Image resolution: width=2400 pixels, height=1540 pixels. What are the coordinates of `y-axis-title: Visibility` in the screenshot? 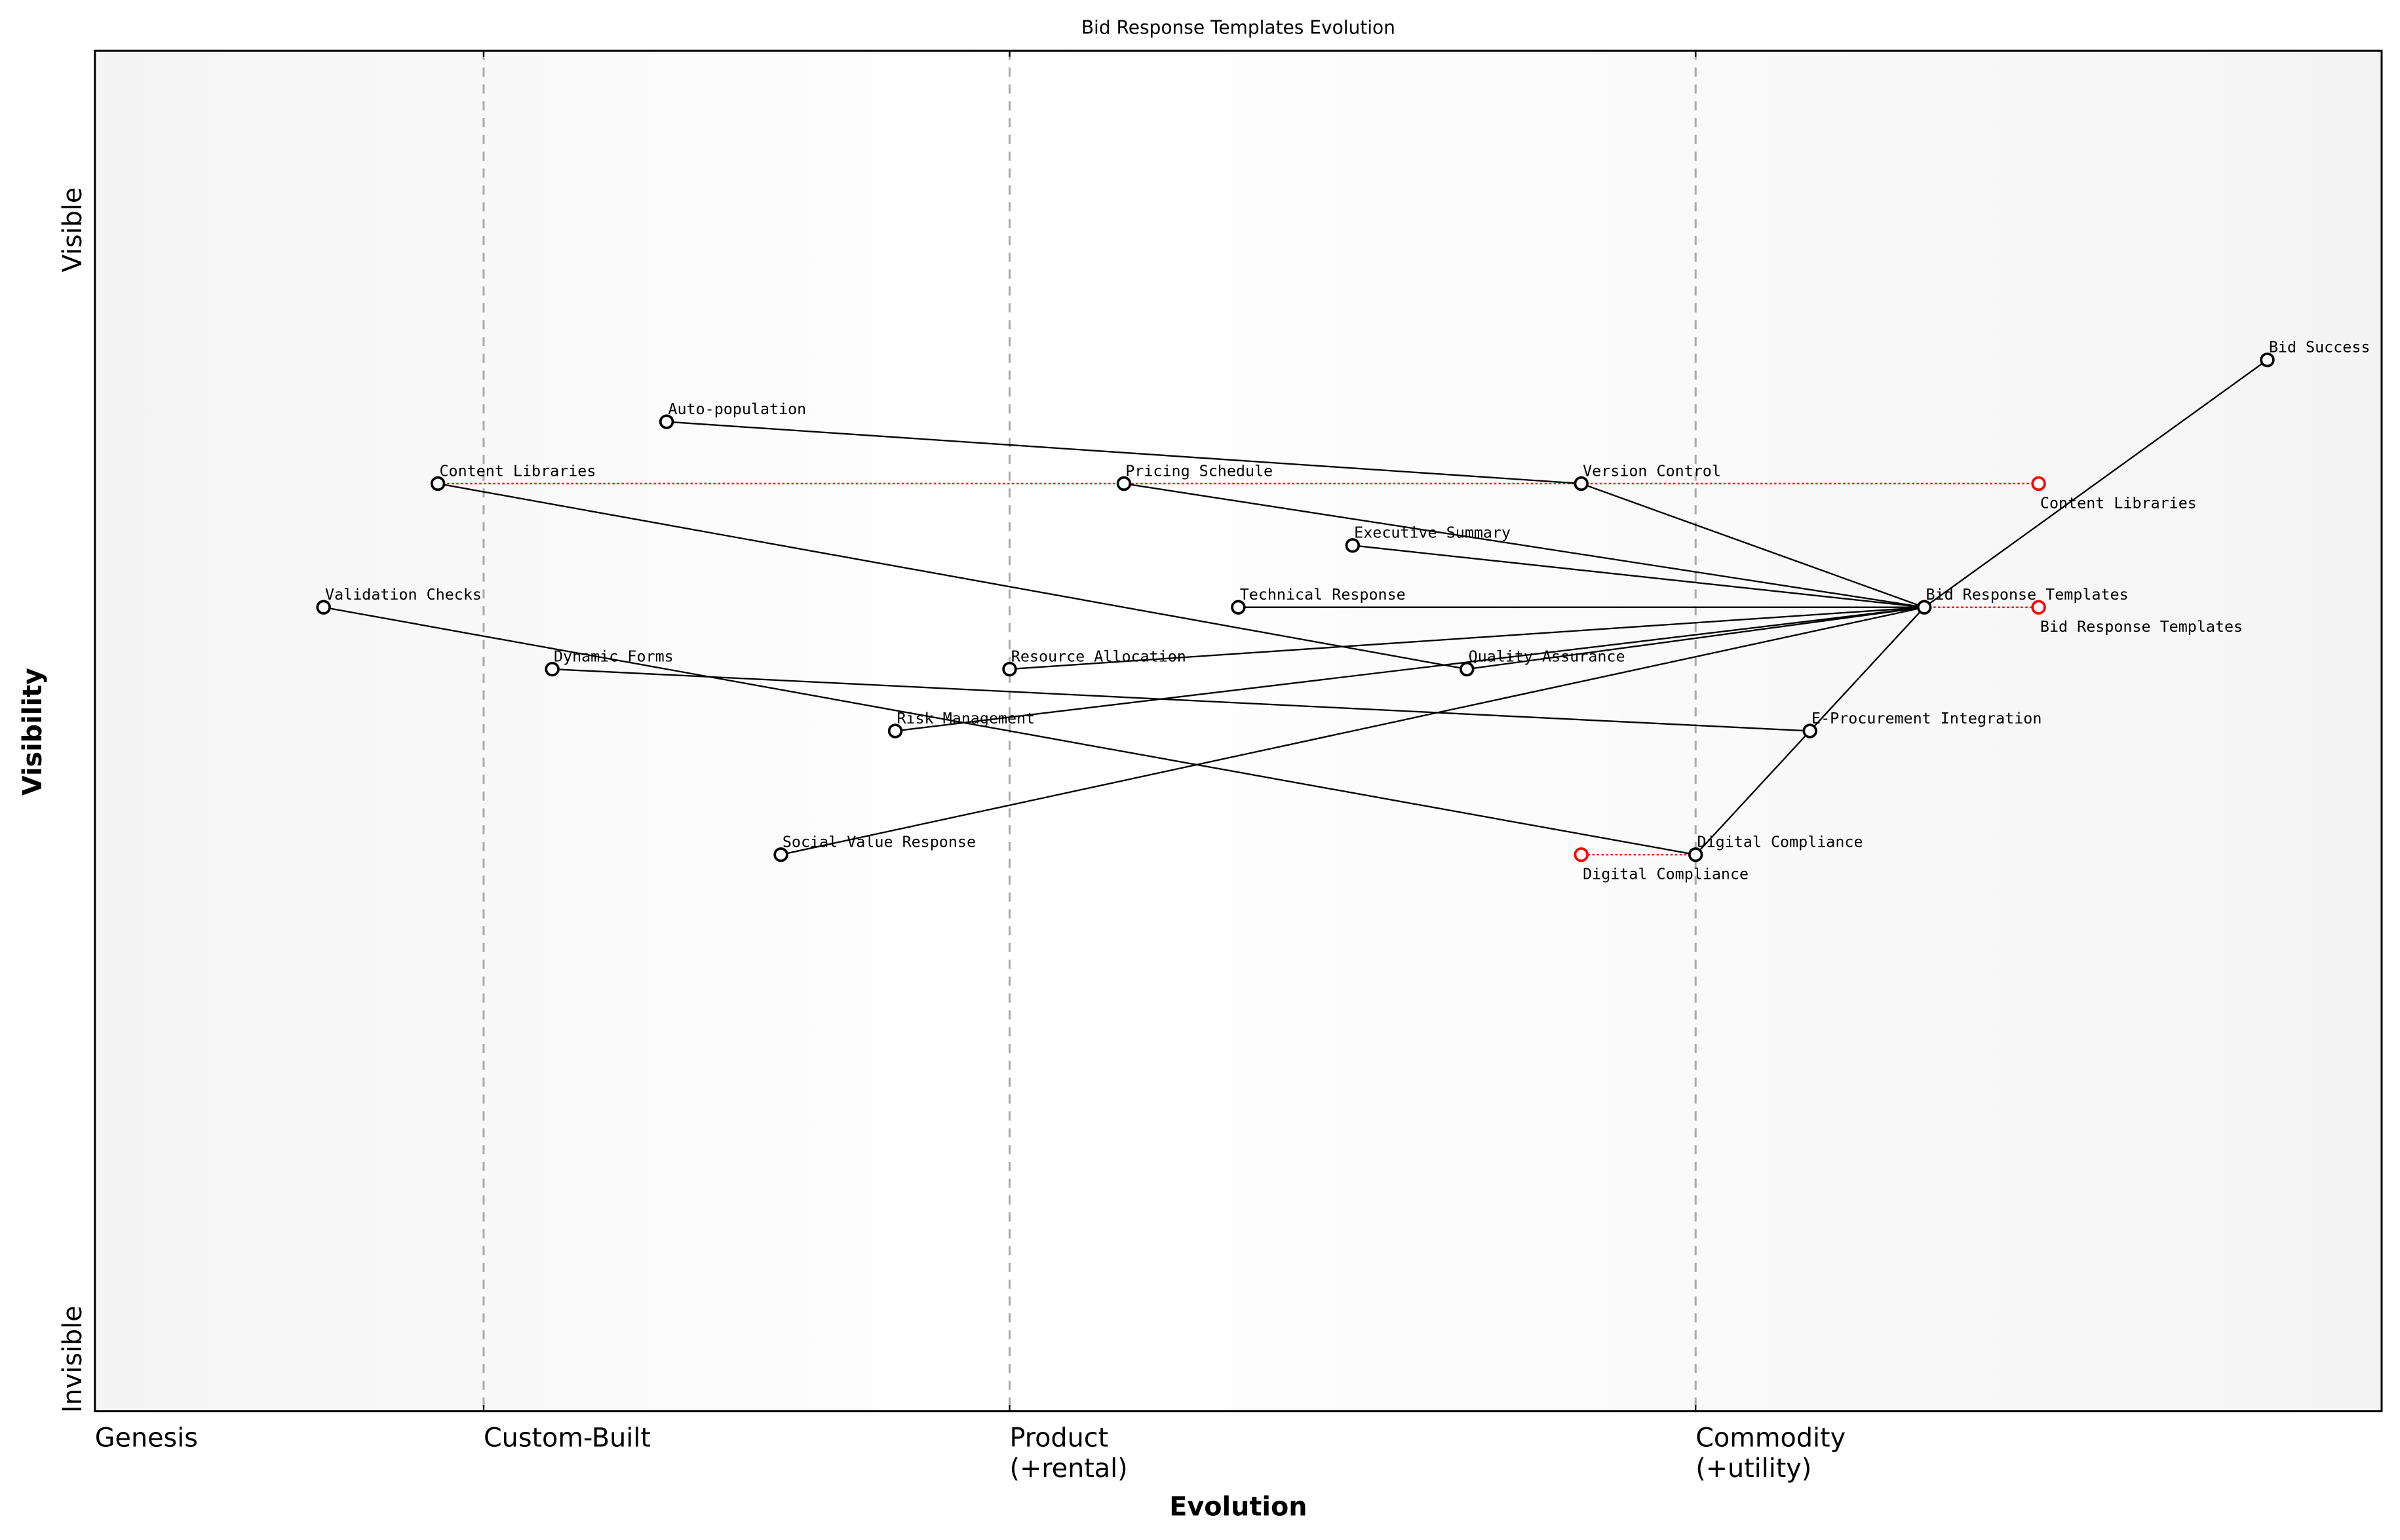 It's located at (33, 732).